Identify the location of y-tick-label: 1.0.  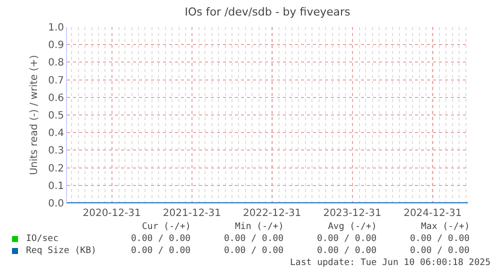
(56, 28).